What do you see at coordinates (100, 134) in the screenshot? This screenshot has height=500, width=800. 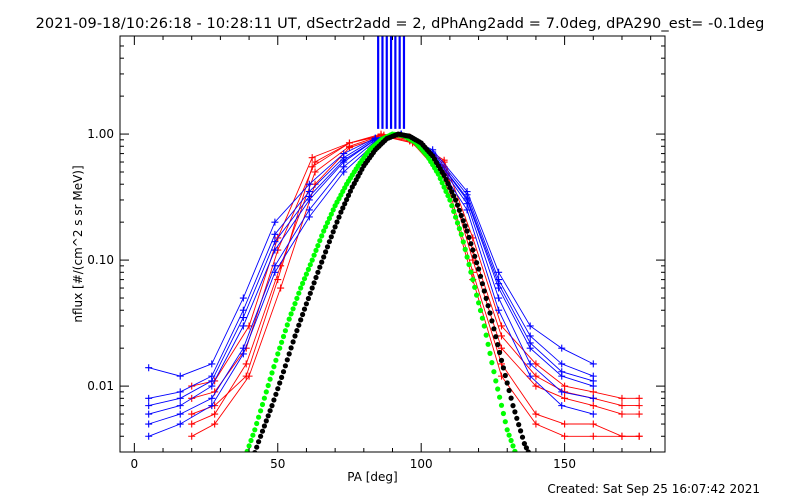 I see `y-tick-label-2: 1.00` at bounding box center [100, 134].